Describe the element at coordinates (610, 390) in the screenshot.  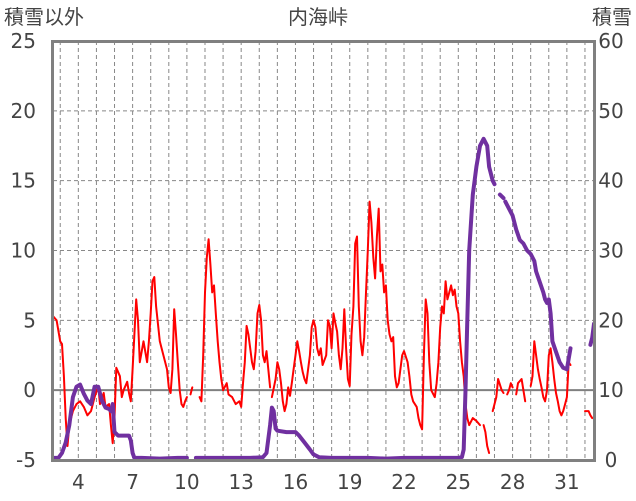
I see `right-tick-label: 10` at that location.